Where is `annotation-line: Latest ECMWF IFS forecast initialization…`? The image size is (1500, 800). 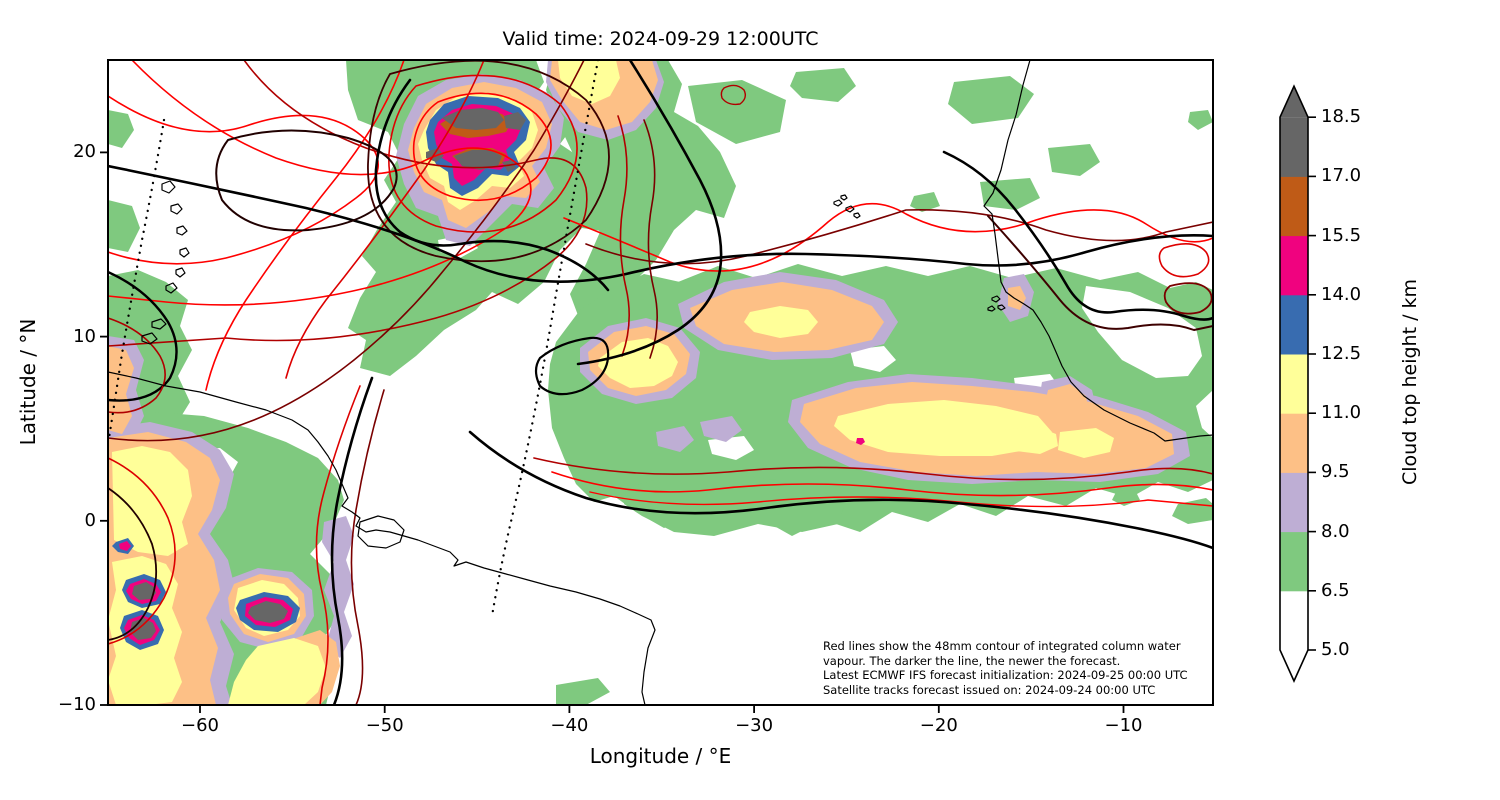 annotation-line: Latest ECMWF IFS forecast initialization… is located at coordinates (1005, 675).